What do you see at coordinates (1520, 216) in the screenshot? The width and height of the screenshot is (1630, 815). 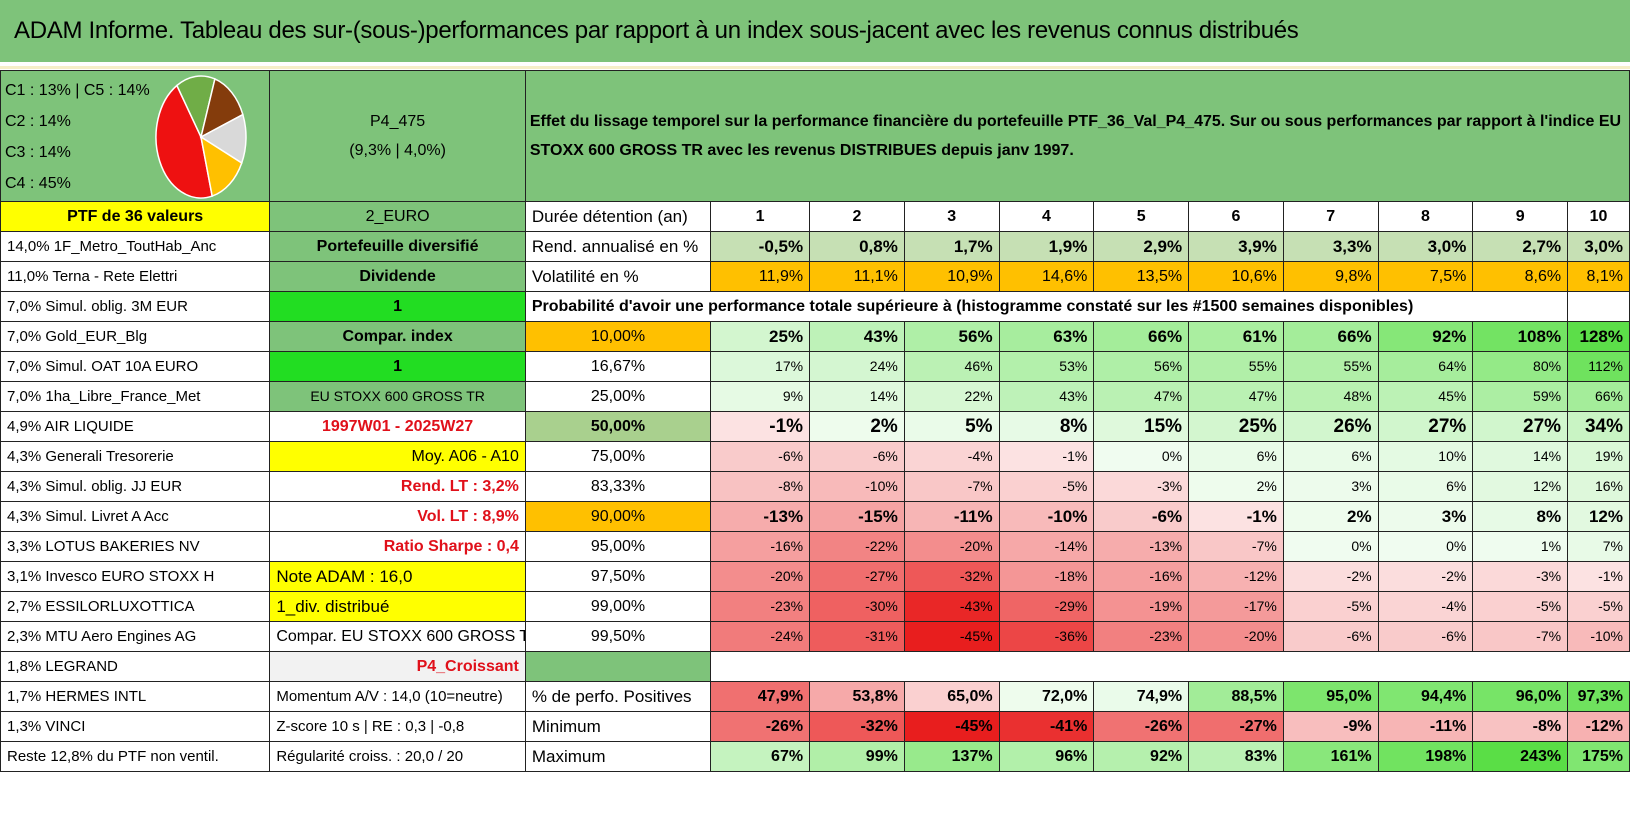 I see `horizon-header: 9` at bounding box center [1520, 216].